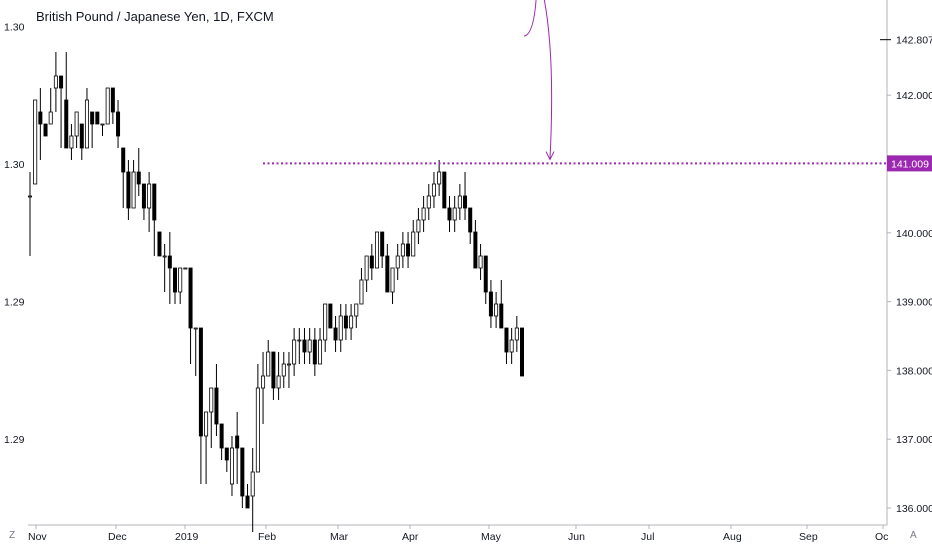 Image resolution: width=932 pixels, height=555 pixels. I want to click on time-axis: Nov Dec 2019 Feb Mar Apr May Jun Jul Aug Sep Oc, so click(458, 534).